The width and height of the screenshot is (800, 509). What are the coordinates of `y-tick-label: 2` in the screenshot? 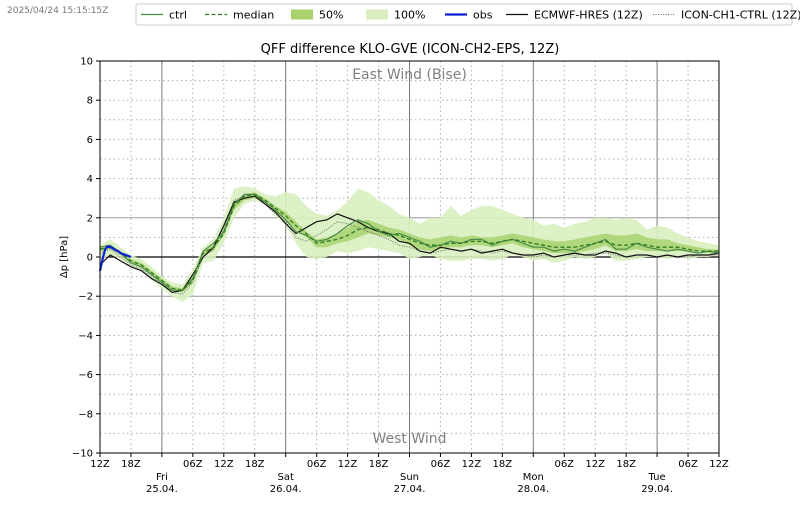 It's located at (90, 218).